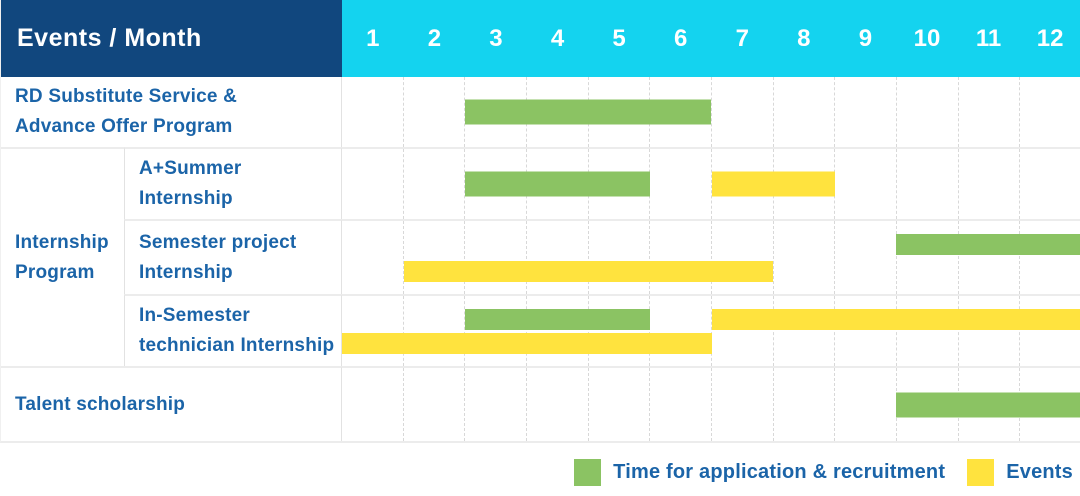 This screenshot has width=1080, height=496. What do you see at coordinates (237, 243) in the screenshot?
I see `row-label-line: Semester project` at bounding box center [237, 243].